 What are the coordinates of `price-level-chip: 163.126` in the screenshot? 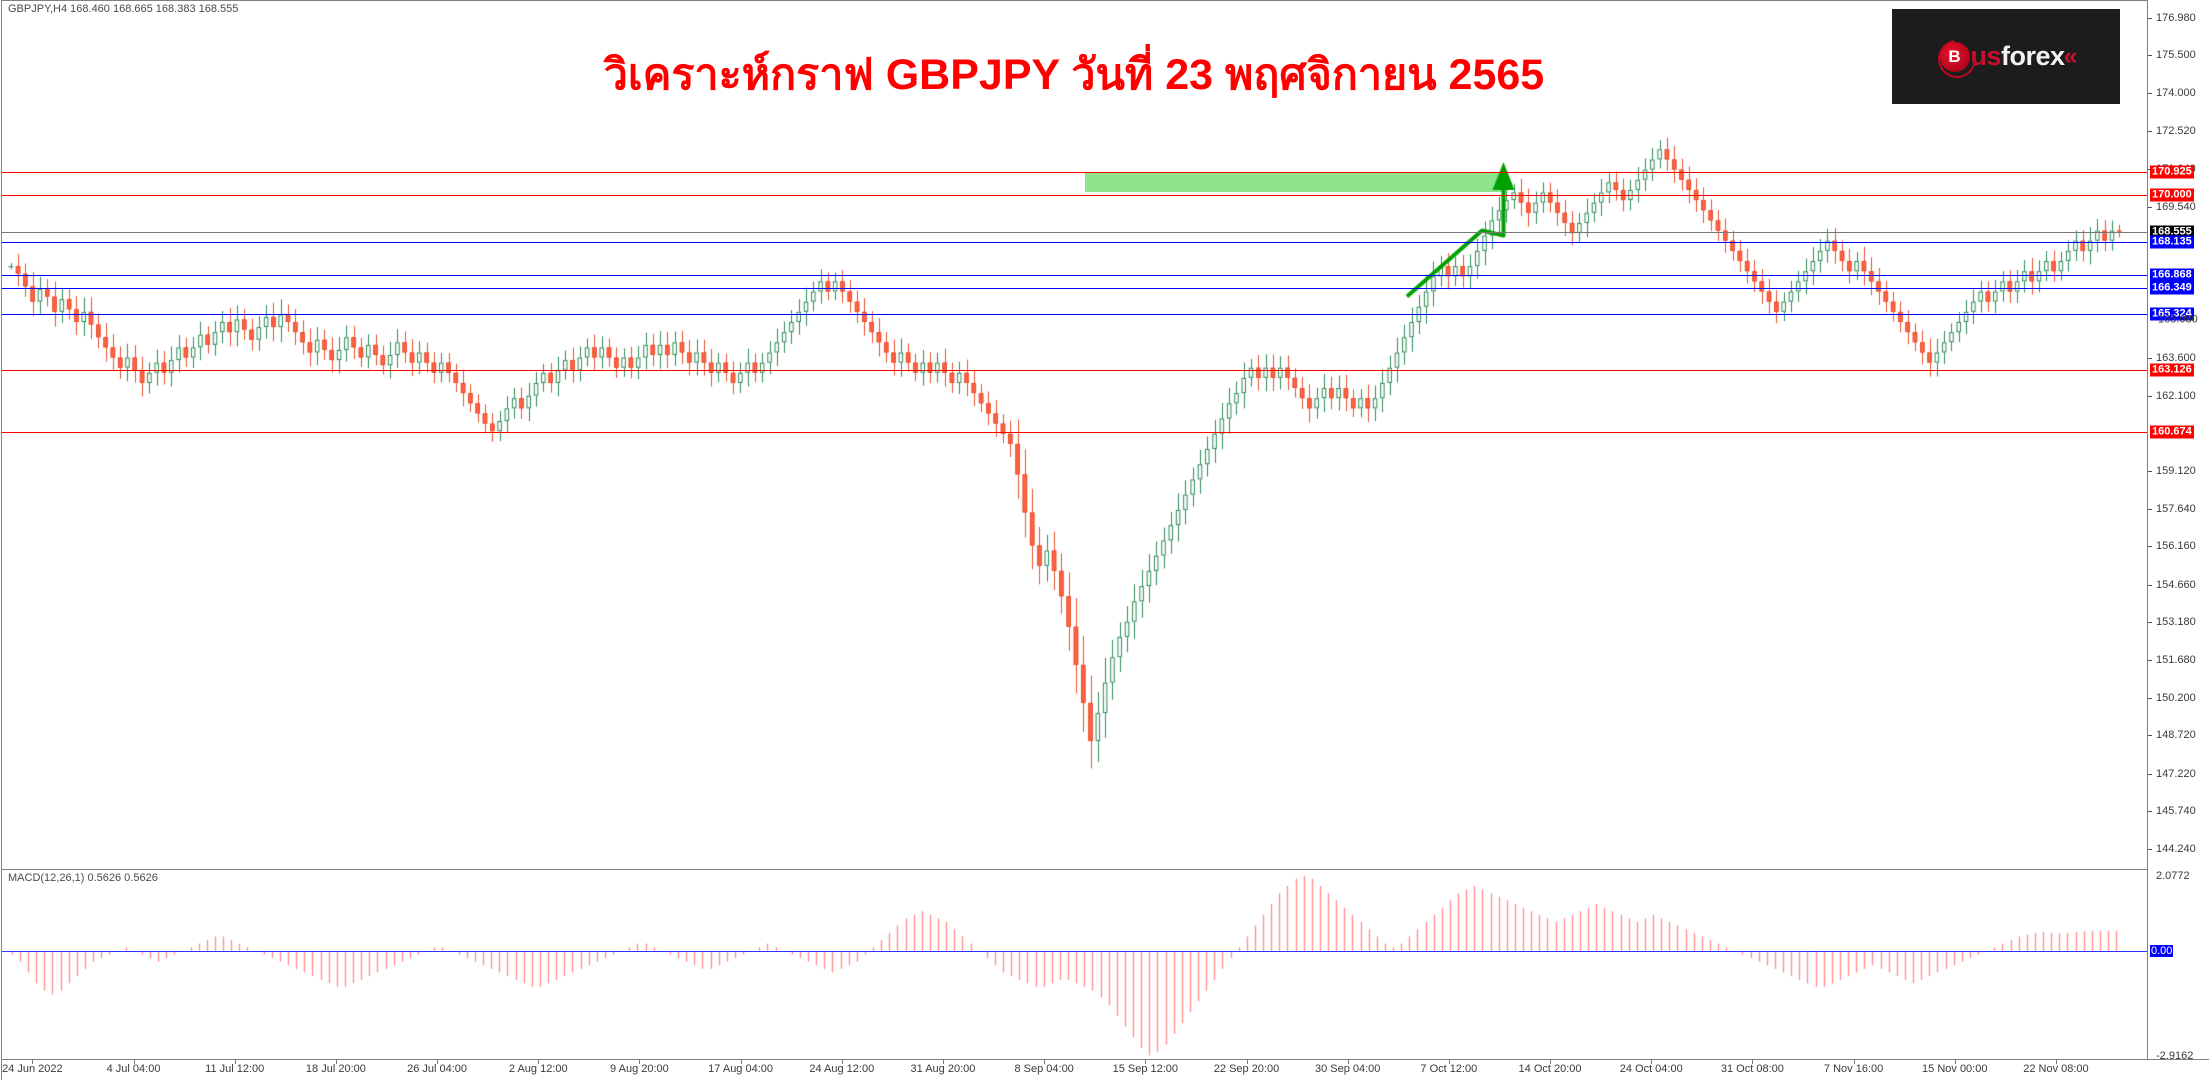 It's located at (2172, 370).